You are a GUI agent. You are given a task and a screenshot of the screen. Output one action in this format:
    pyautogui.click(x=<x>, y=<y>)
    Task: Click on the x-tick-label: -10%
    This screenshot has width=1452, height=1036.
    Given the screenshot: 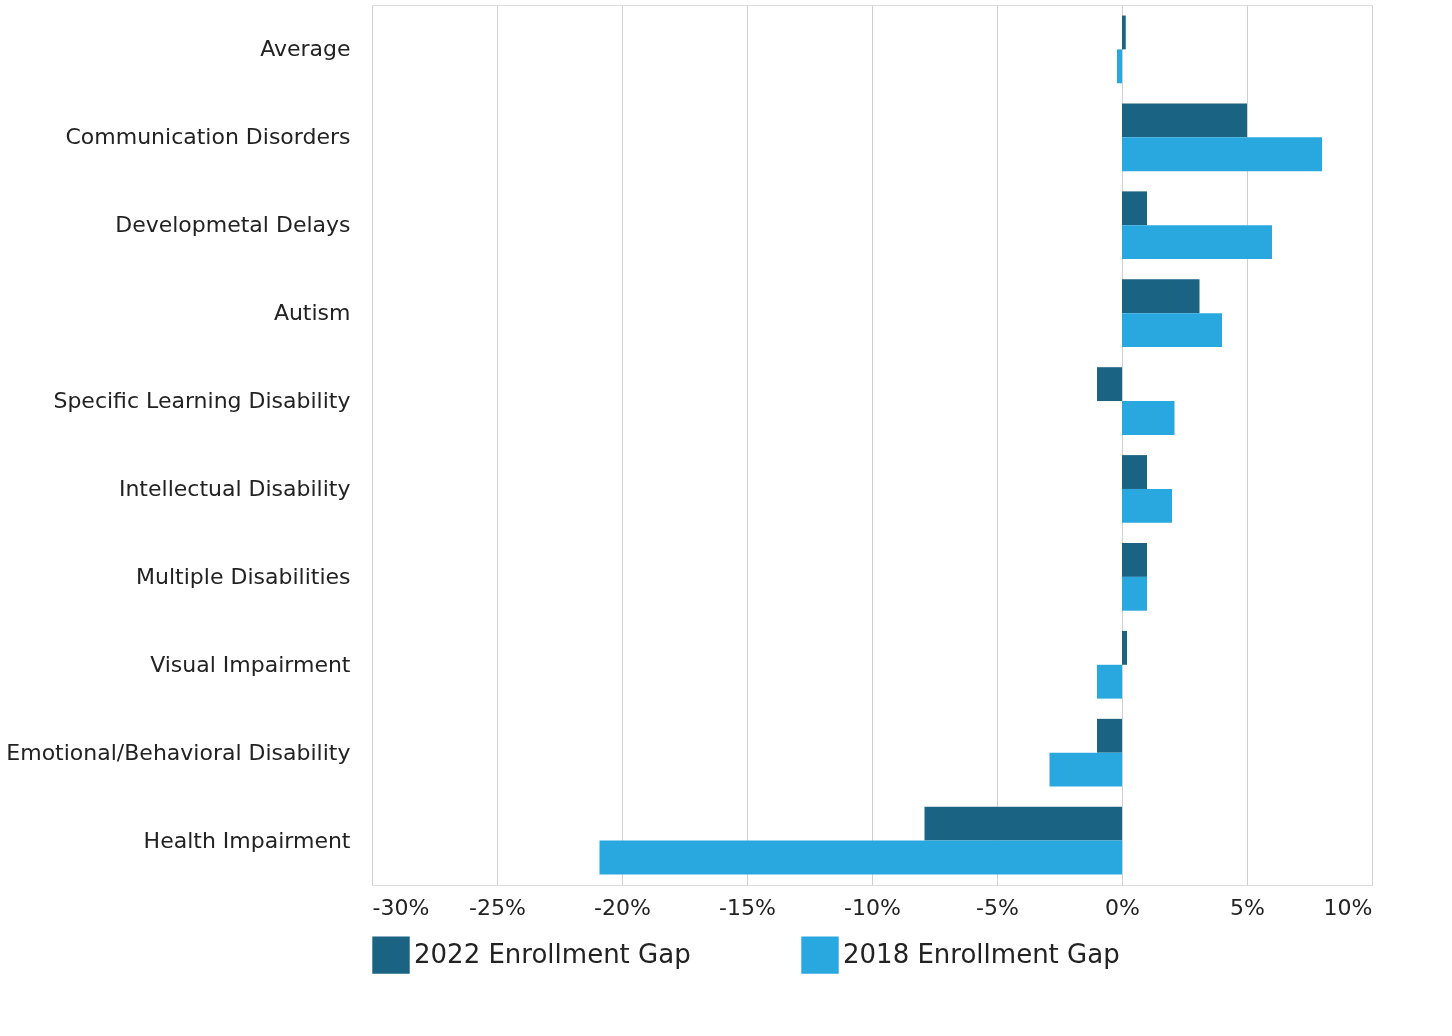 What is the action you would take?
    pyautogui.click(x=872, y=907)
    